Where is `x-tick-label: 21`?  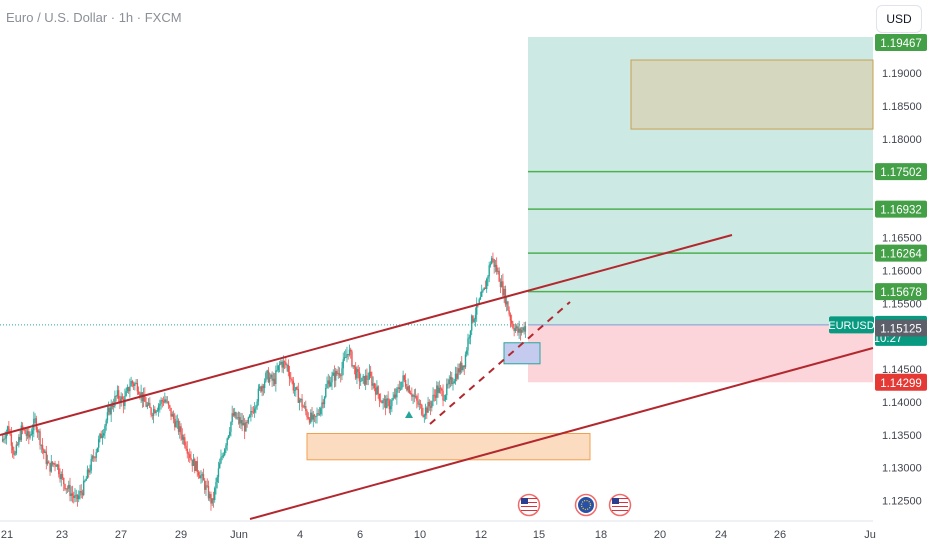 x-tick-label: 21 is located at coordinates (7, 535).